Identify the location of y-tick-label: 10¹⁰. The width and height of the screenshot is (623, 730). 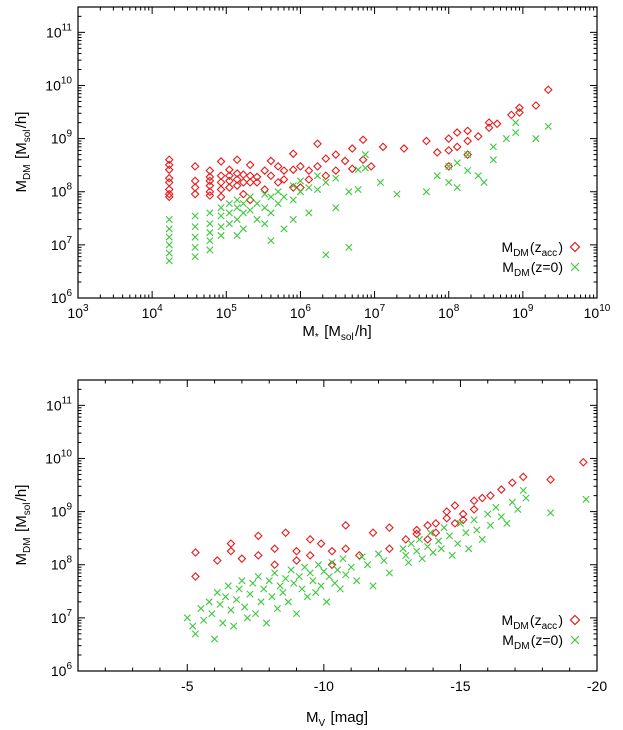
(58, 84).